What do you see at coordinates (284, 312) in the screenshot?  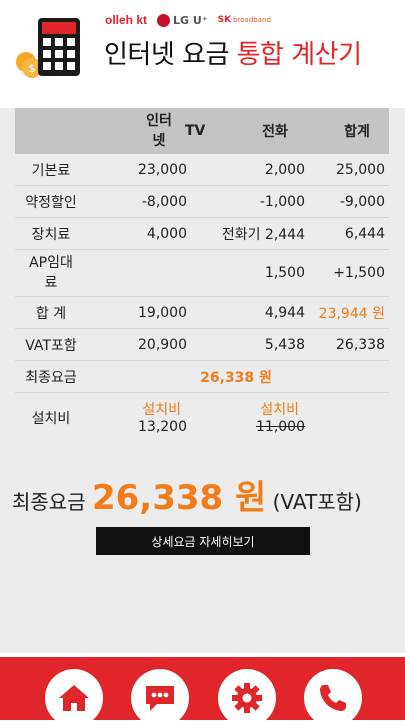 I see `cell-phone: 4,944` at bounding box center [284, 312].